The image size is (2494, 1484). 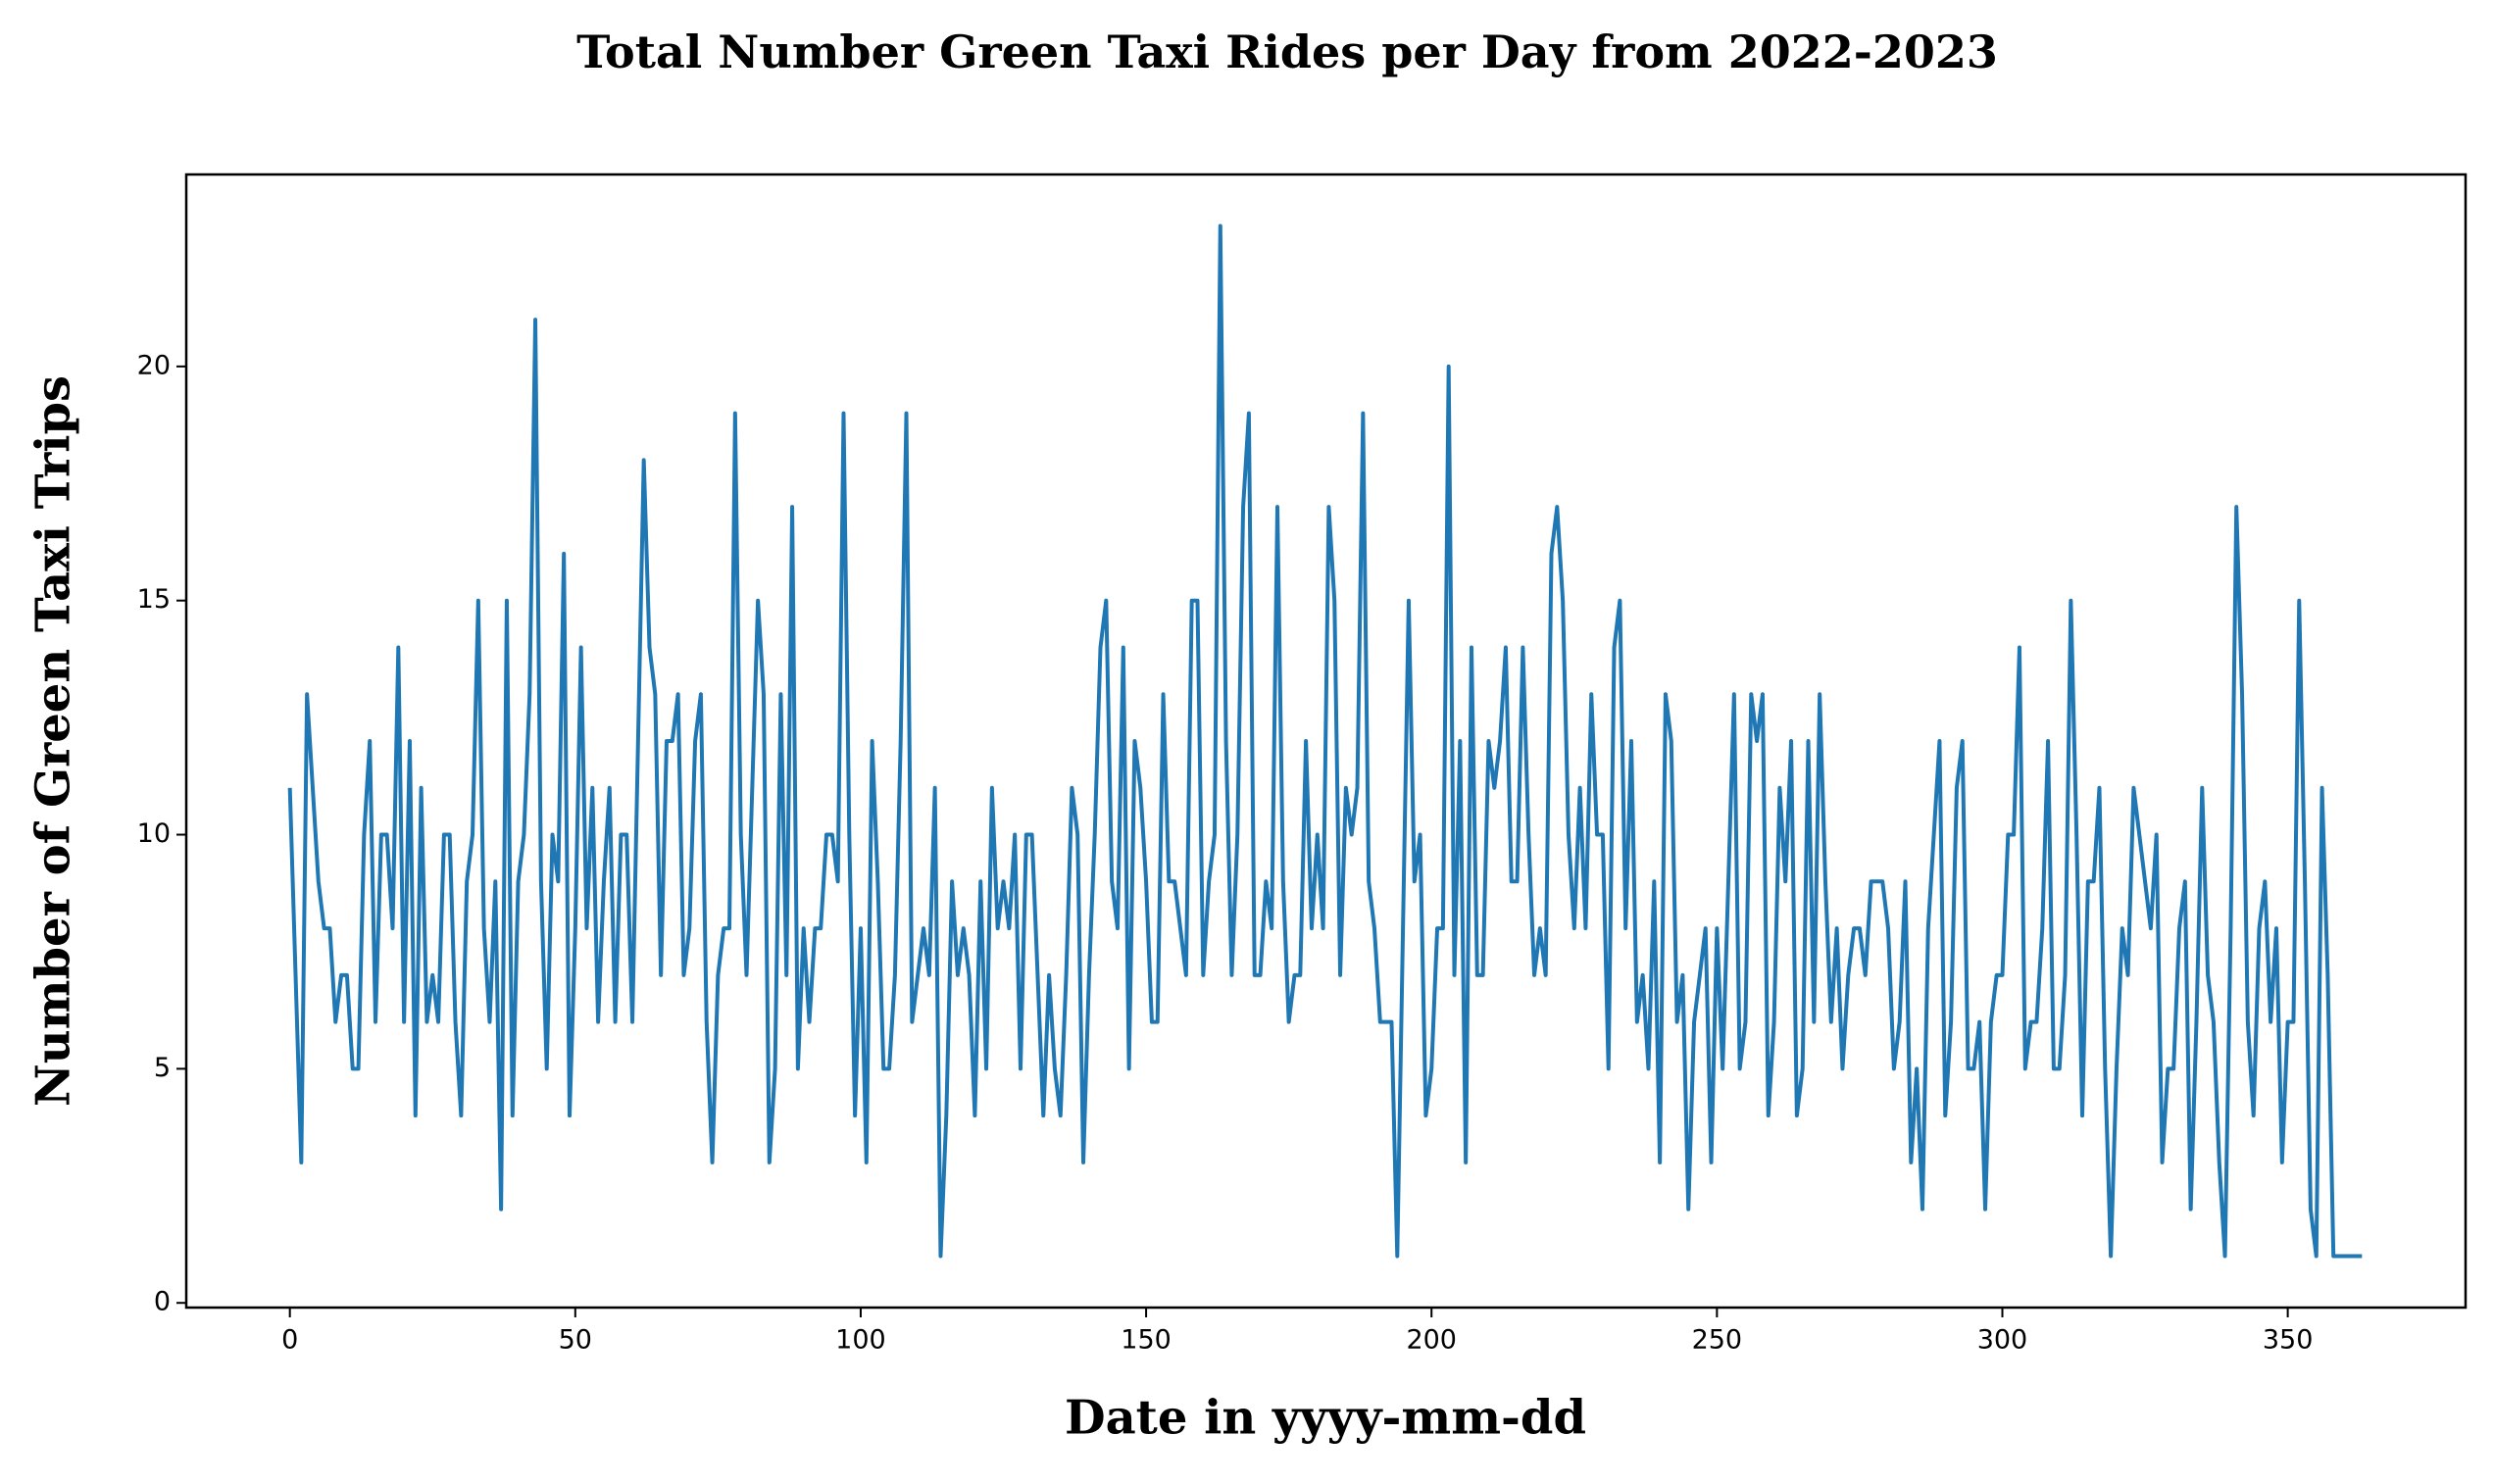 What do you see at coordinates (1146, 1341) in the screenshot?
I see `x-tick-label: 150` at bounding box center [1146, 1341].